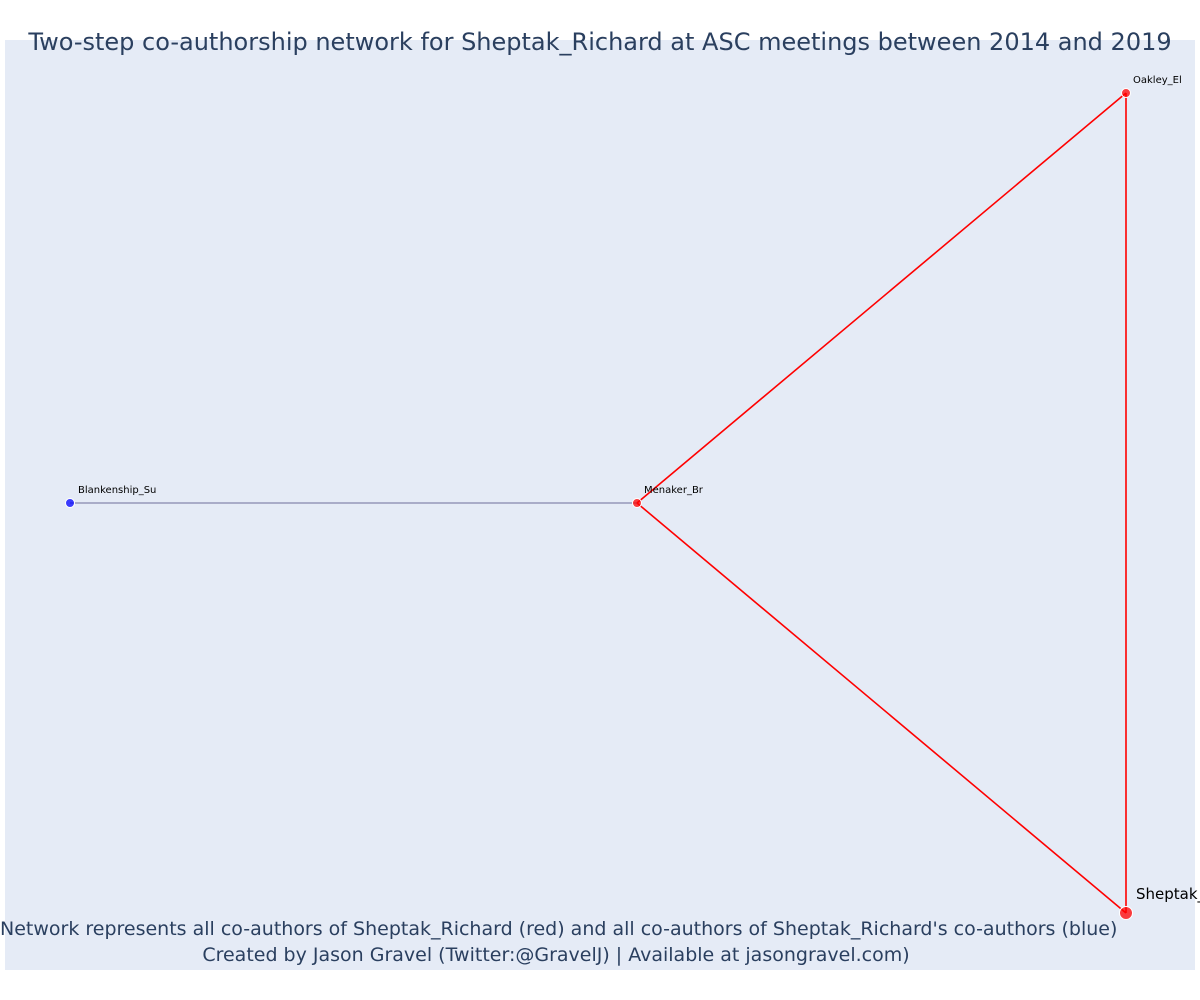  What do you see at coordinates (1126, 93) in the screenshot?
I see `node-oakley_el` at bounding box center [1126, 93].